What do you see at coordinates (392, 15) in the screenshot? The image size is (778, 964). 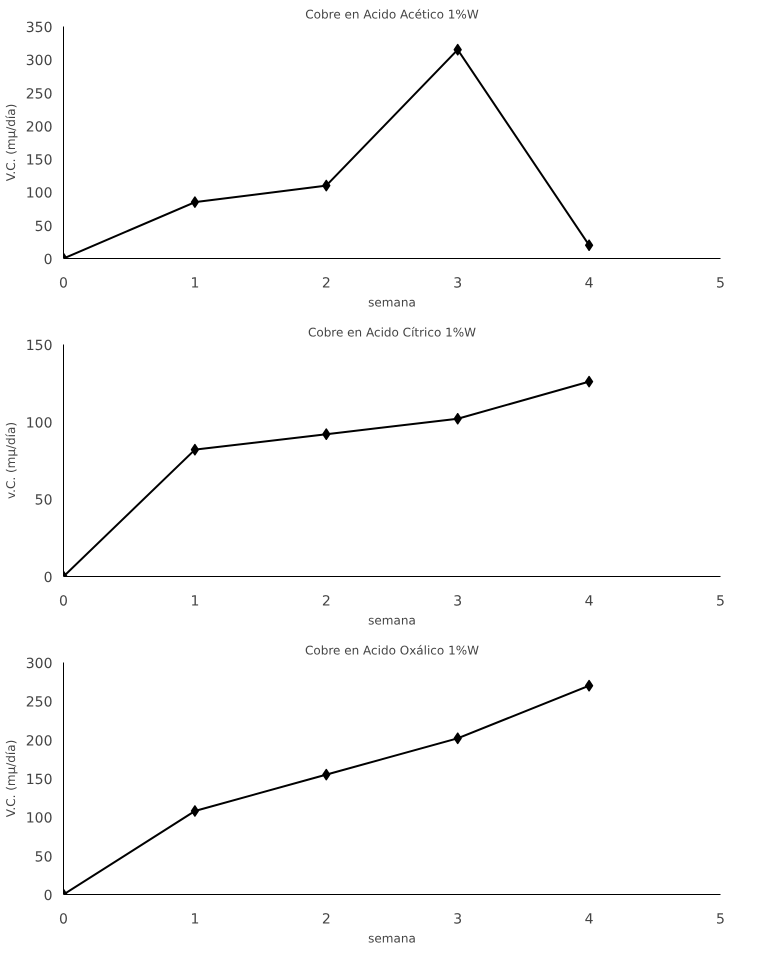 I see `chart-title: Cobre en Acido Acético 1%W` at bounding box center [392, 15].